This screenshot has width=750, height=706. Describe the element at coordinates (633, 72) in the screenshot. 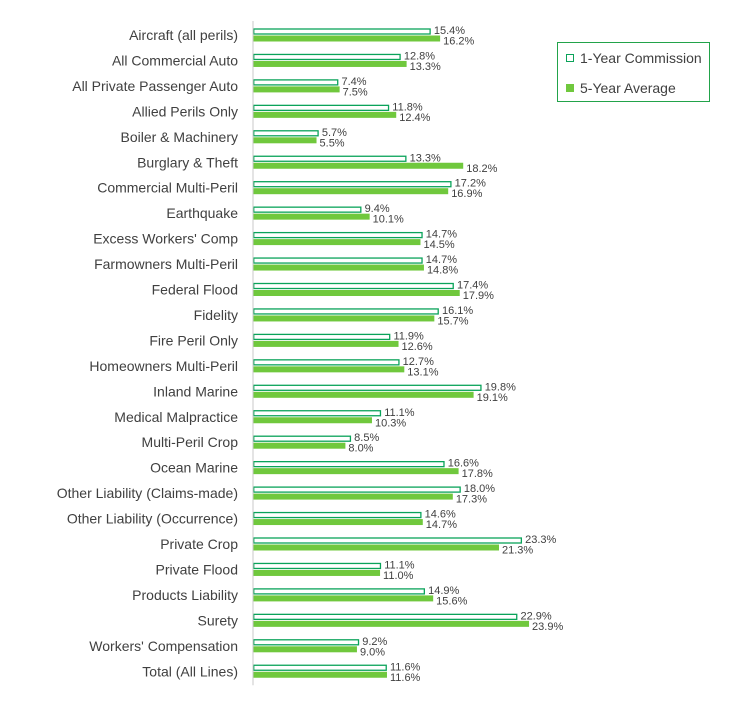

I see `chart-legend: 1-Year Commission 5-Year Average` at that location.